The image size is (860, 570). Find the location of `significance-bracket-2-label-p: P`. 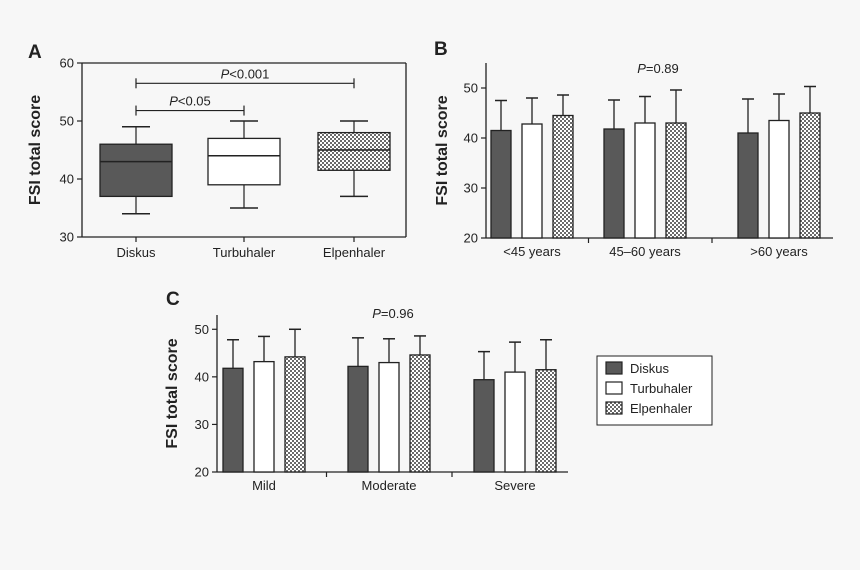

significance-bracket-2-label-p: P is located at coordinates (173, 101).